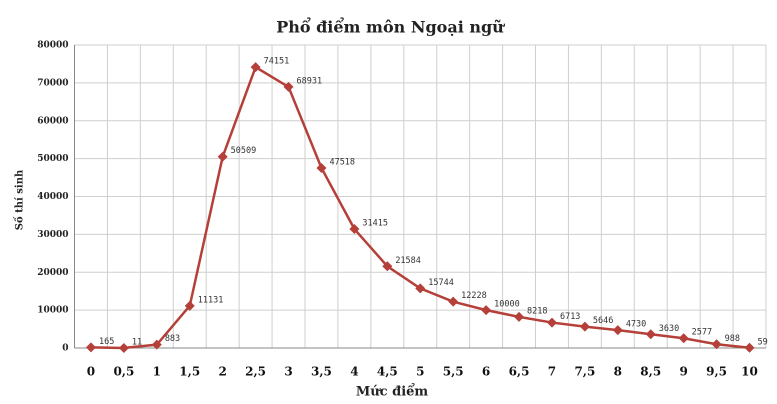 The height and width of the screenshot is (404, 777). What do you see at coordinates (584, 372) in the screenshot?
I see `x-tick-label: 7,5` at bounding box center [584, 372].